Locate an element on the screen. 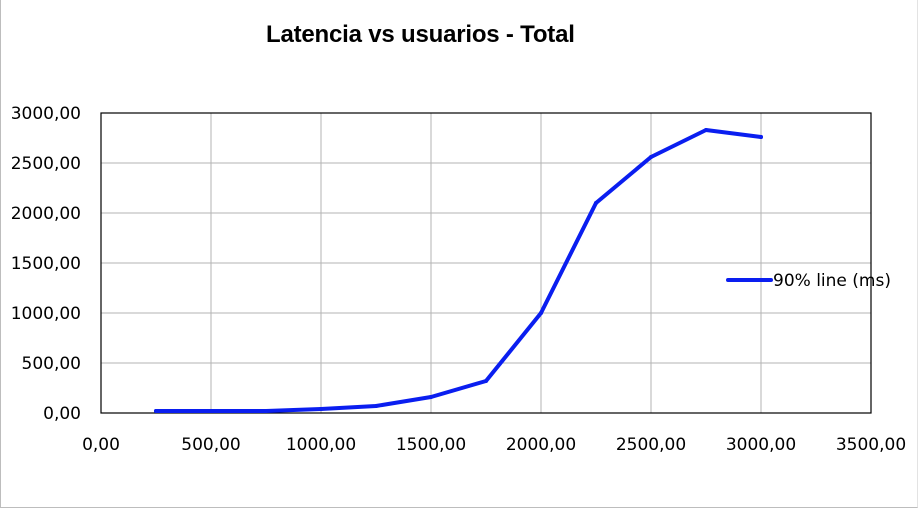  x-tick-label: 0,00 is located at coordinates (101, 445).